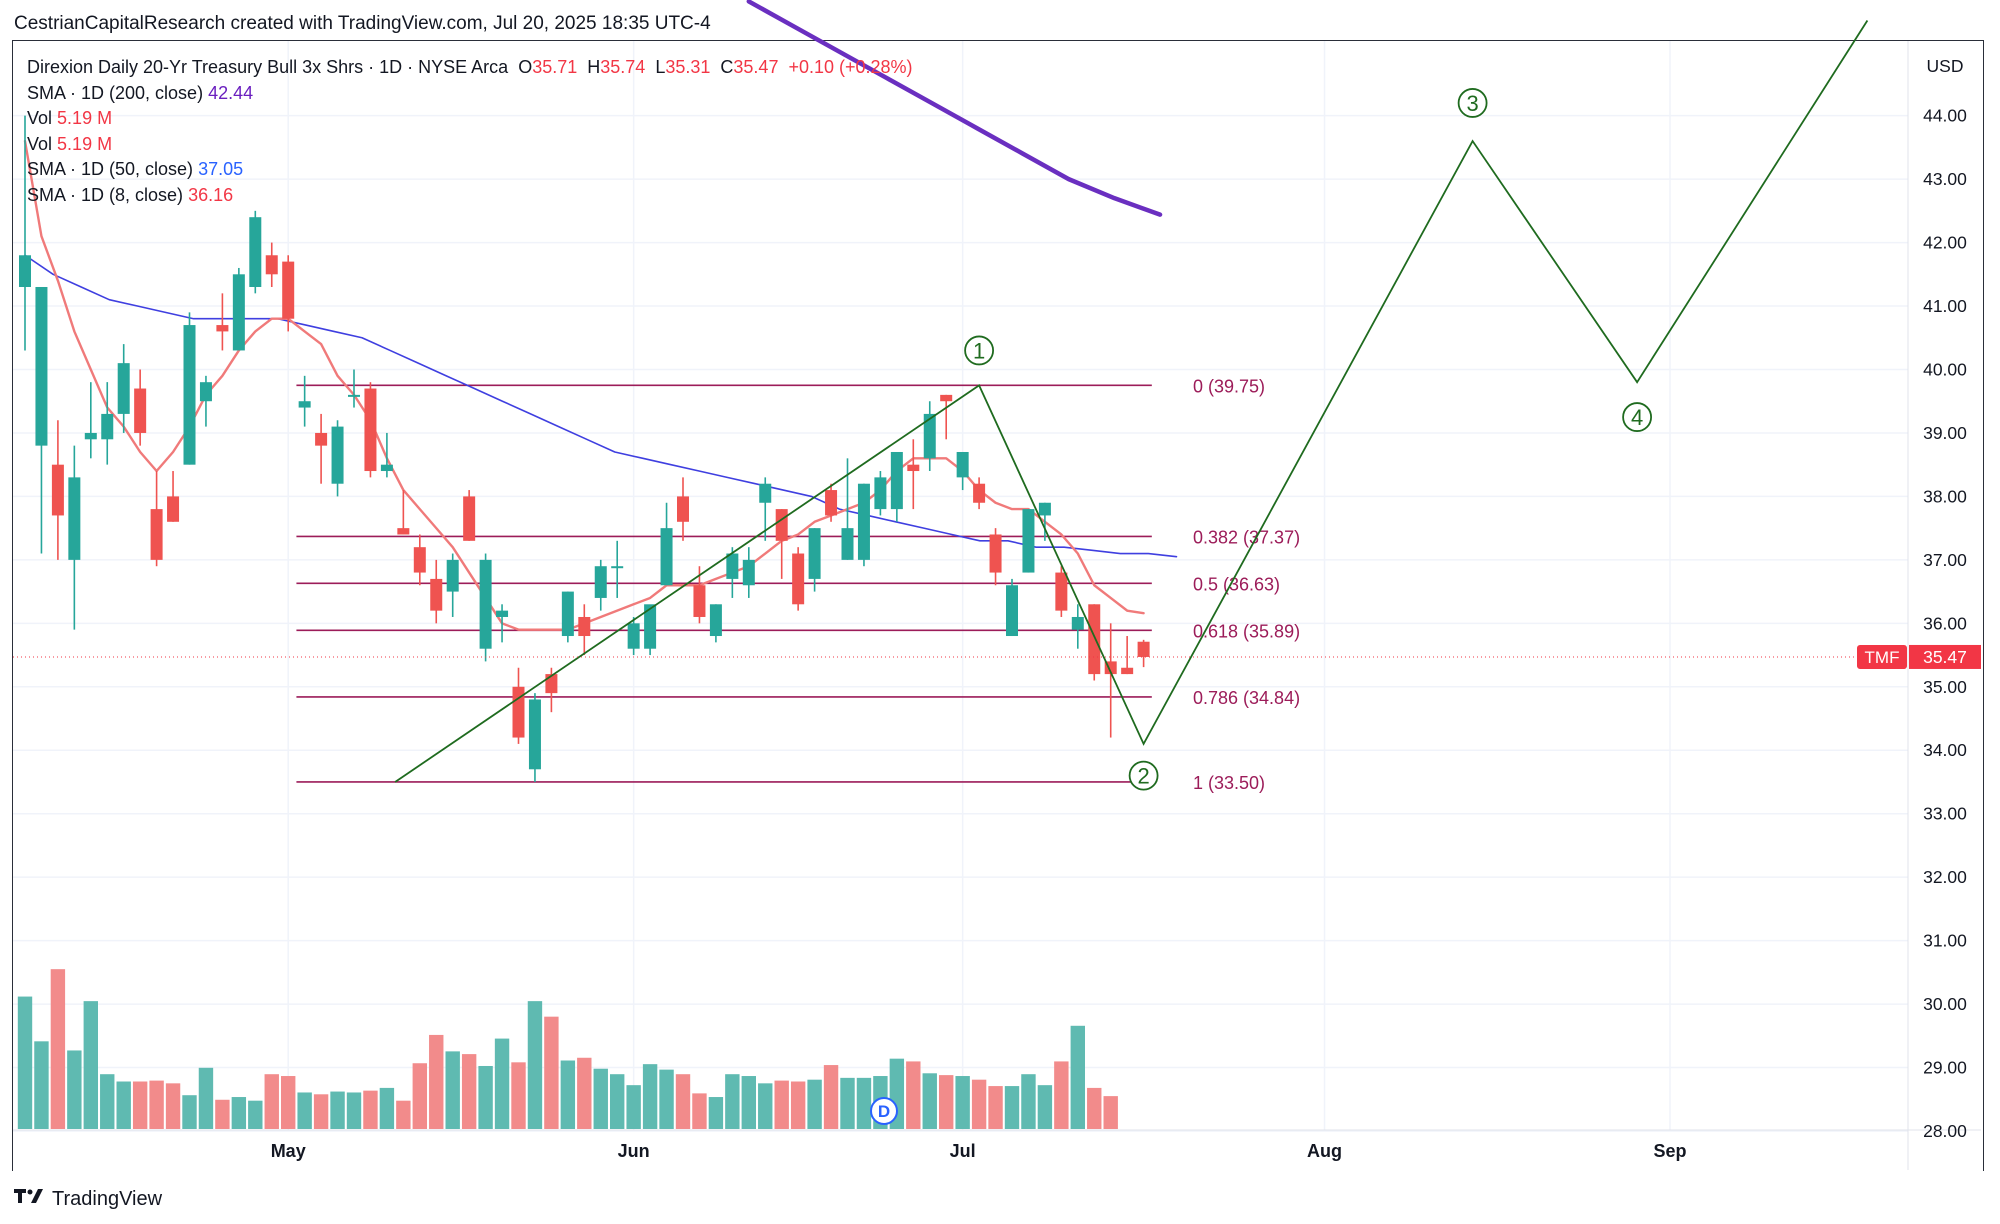 The height and width of the screenshot is (1224, 2000). Describe the element at coordinates (85, 143) in the screenshot. I see `vol2-value: 5.19 M` at that location.